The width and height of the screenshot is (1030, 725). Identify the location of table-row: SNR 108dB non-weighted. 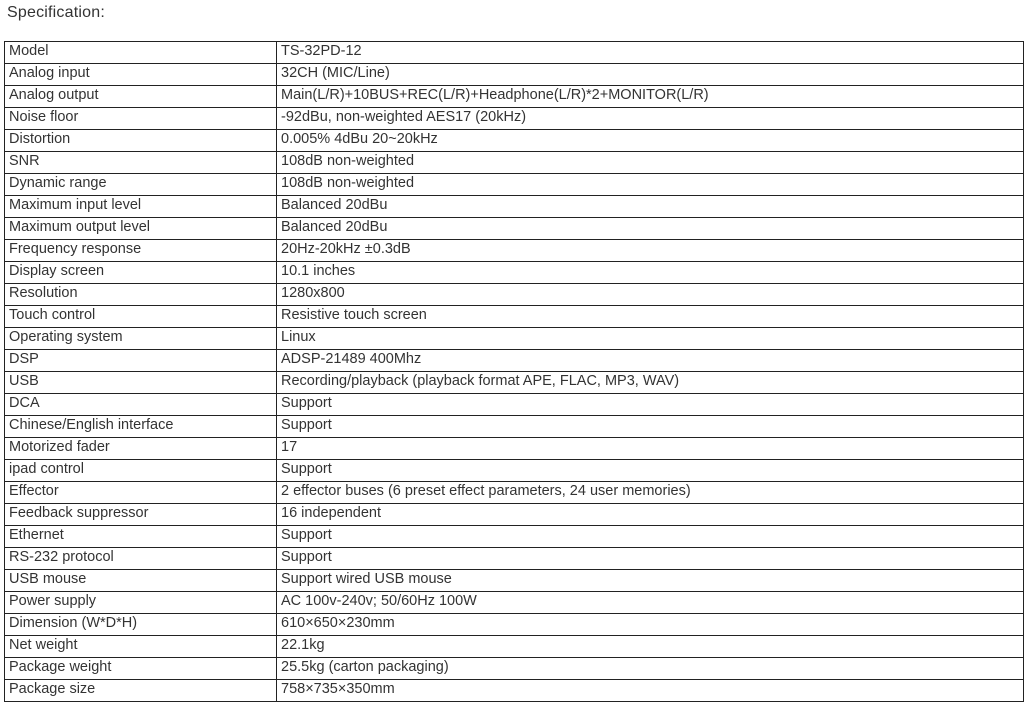
(514, 162).